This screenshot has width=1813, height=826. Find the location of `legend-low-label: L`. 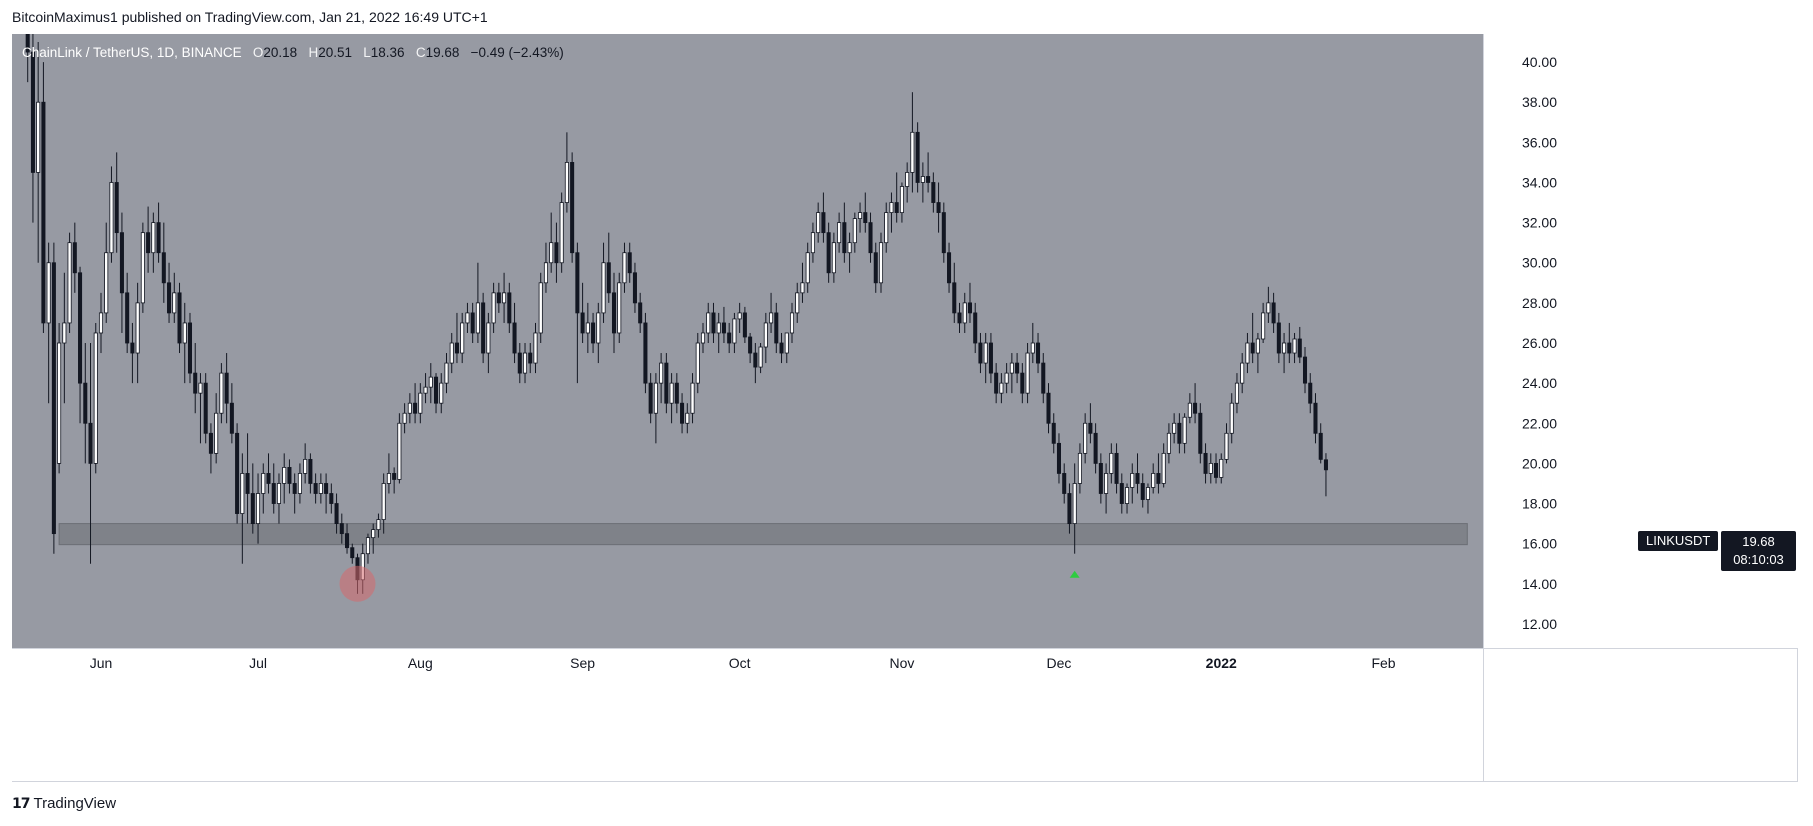

legend-low-label: L is located at coordinates (367, 52).